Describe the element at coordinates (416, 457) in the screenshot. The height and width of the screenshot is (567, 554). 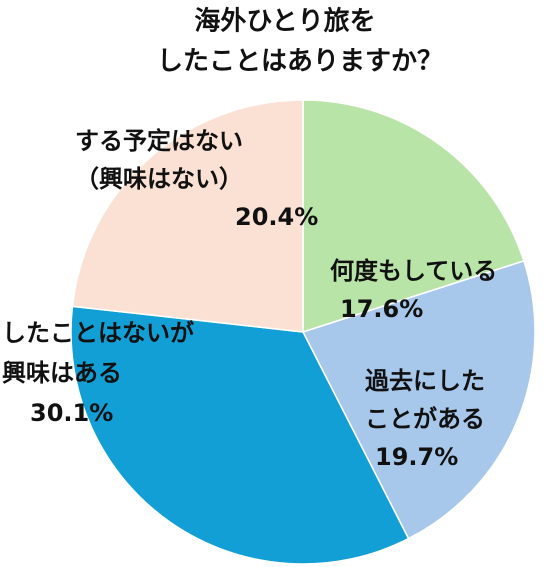
I see `value-label: 19.7%` at that location.